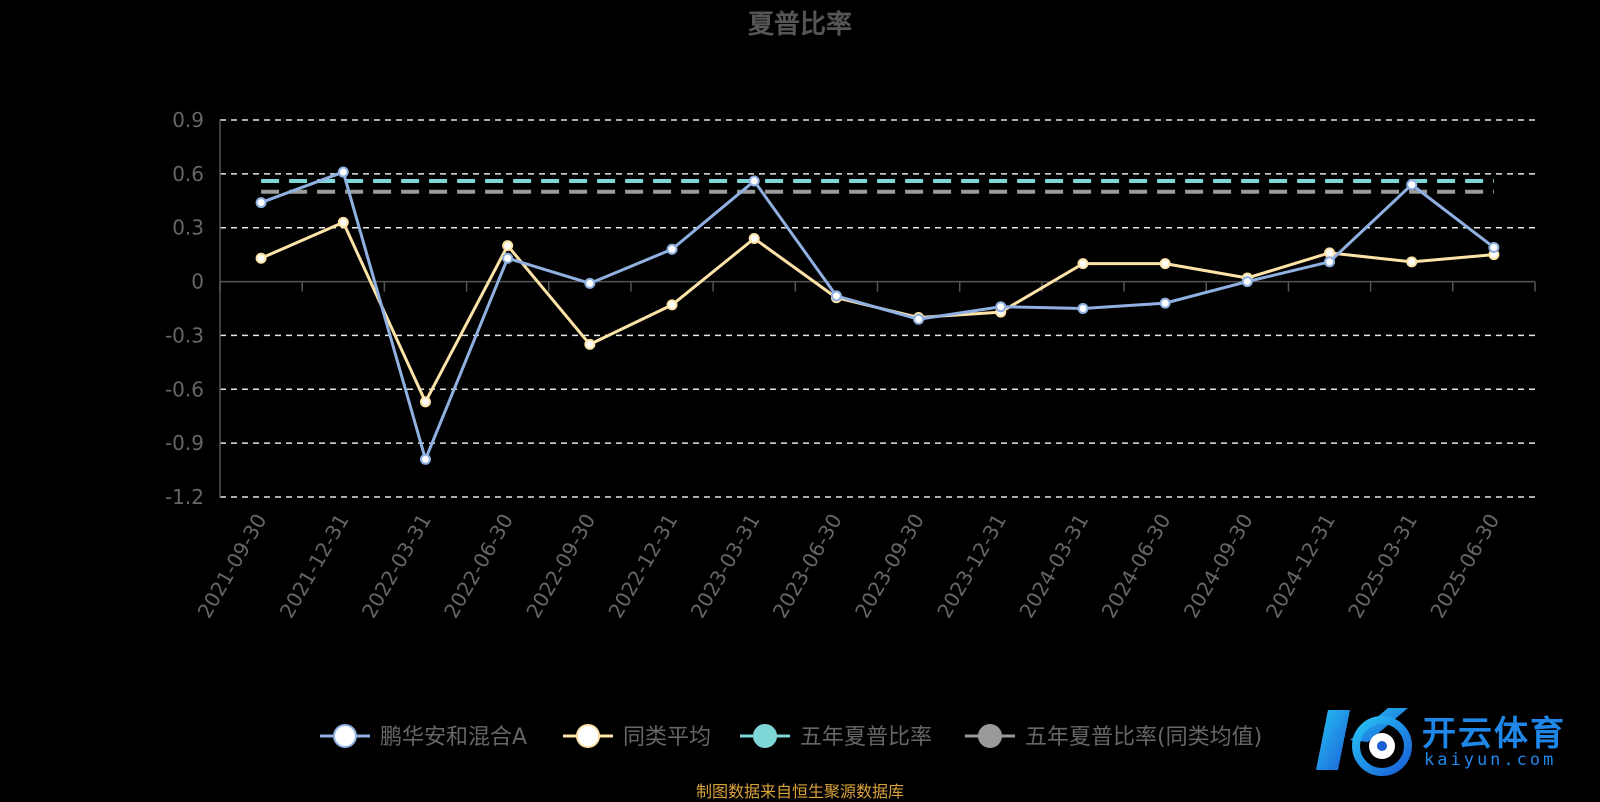 This screenshot has height=802, width=1600. What do you see at coordinates (1490, 760) in the screenshot?
I see `logo-domain: kaiyun.com` at bounding box center [1490, 760].